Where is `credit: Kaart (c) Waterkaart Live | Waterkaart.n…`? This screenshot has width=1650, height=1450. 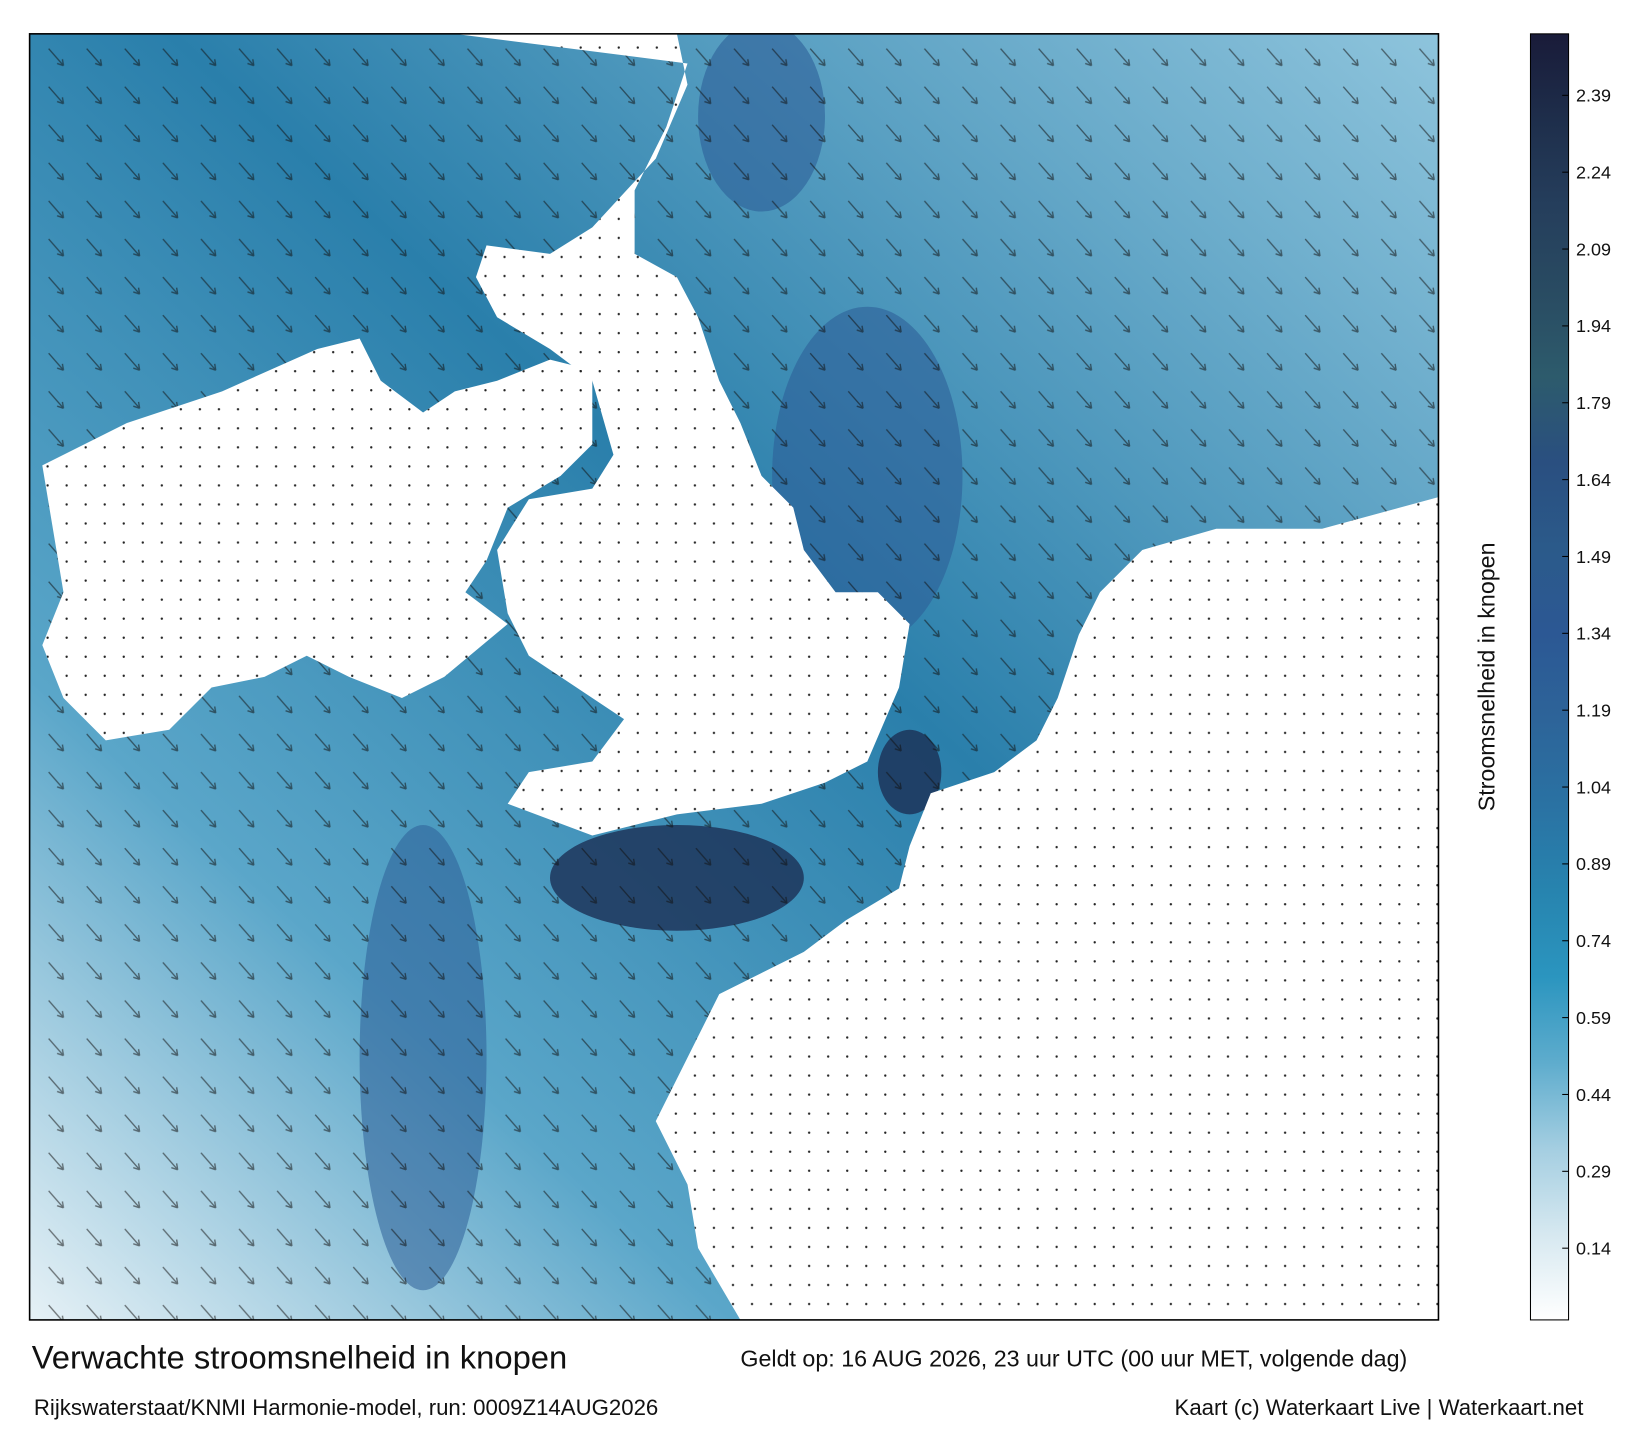
credit: Kaart (c) Waterkaart Live | Waterkaart.n… is located at coordinates (1379, 1407).